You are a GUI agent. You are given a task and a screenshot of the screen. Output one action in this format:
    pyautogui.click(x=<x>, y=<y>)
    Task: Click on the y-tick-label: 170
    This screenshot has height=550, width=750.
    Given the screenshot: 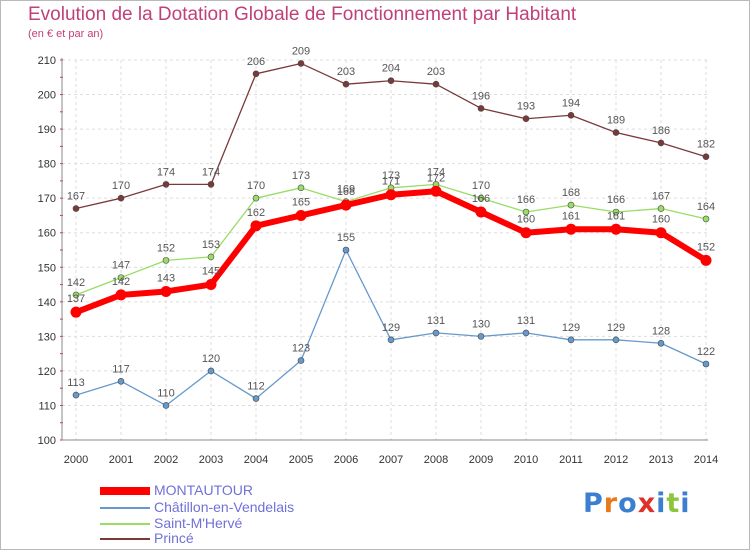 What is the action you would take?
    pyautogui.click(x=47, y=199)
    